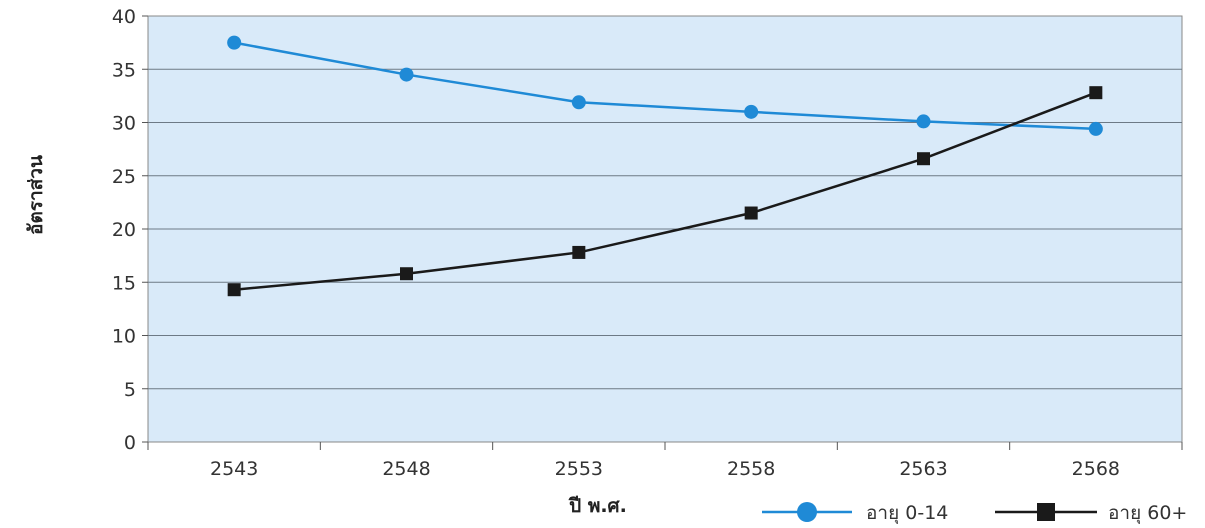  Describe the element at coordinates (124, 230) in the screenshot. I see `y-tick-label: 20` at that location.